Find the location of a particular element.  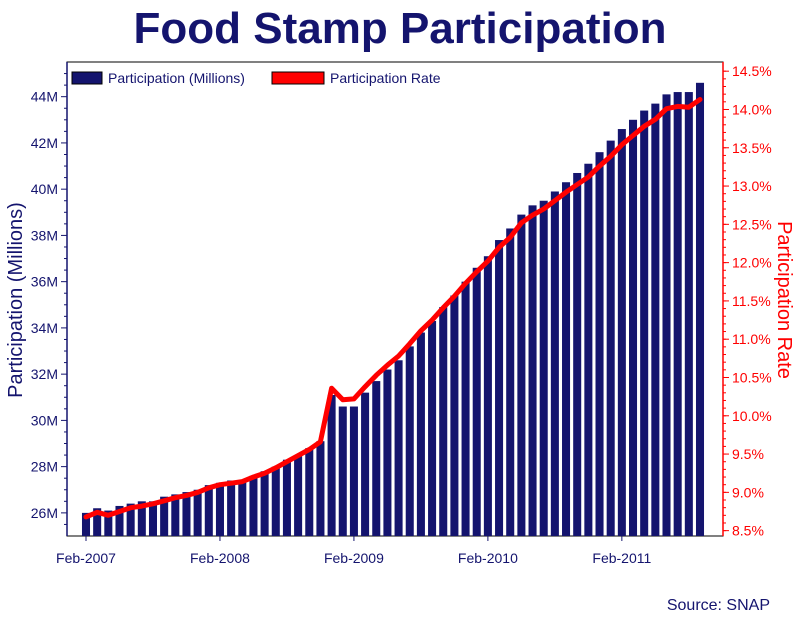

y-left-tick-label: 26M is located at coordinates (44, 513).